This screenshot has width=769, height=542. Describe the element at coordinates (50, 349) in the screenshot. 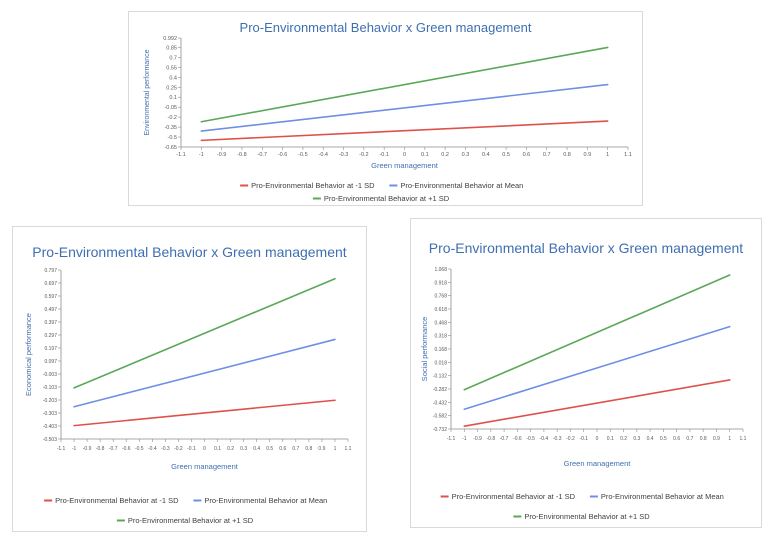

I see `y-tick-label: 0.197` at that location.